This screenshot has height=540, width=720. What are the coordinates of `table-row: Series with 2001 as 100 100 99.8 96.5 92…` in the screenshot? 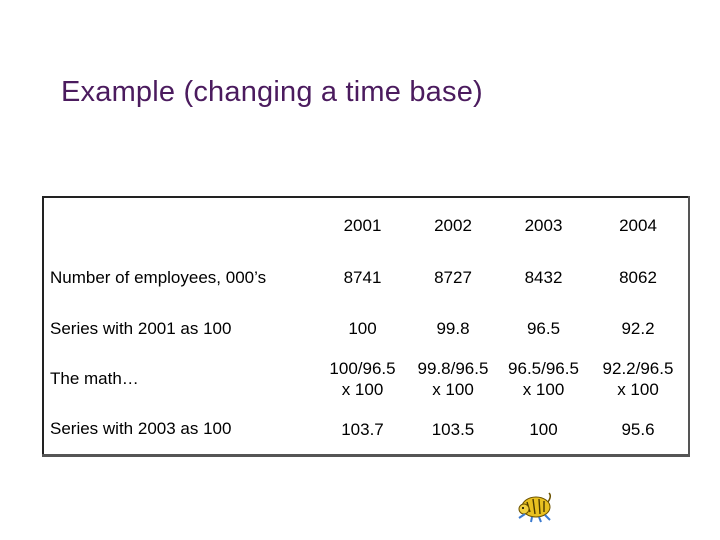 It's located at (366, 328).